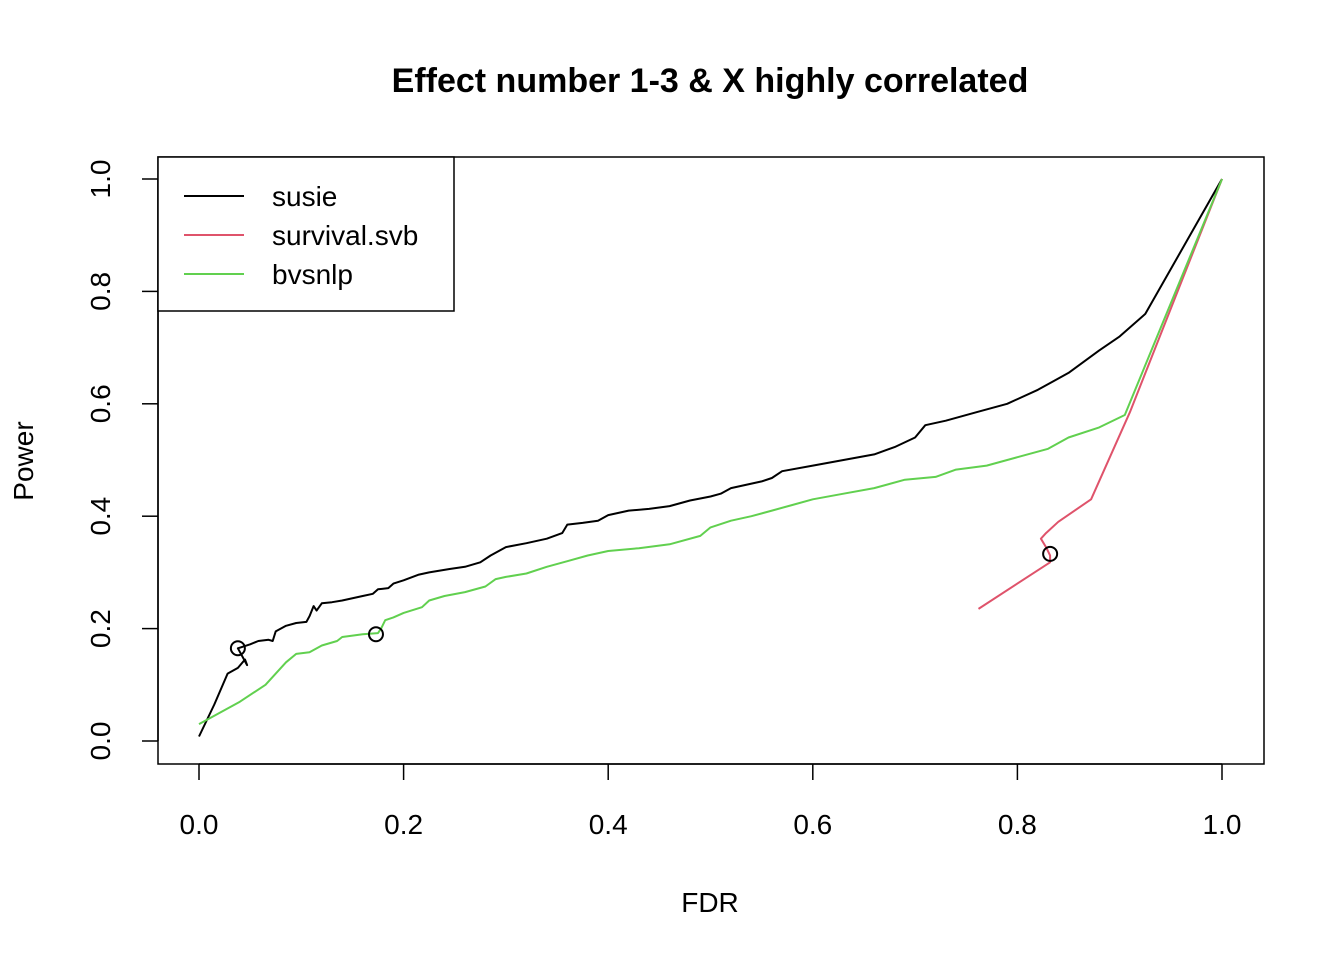  I want to click on x-tick-label: 0.0, so click(199, 824).